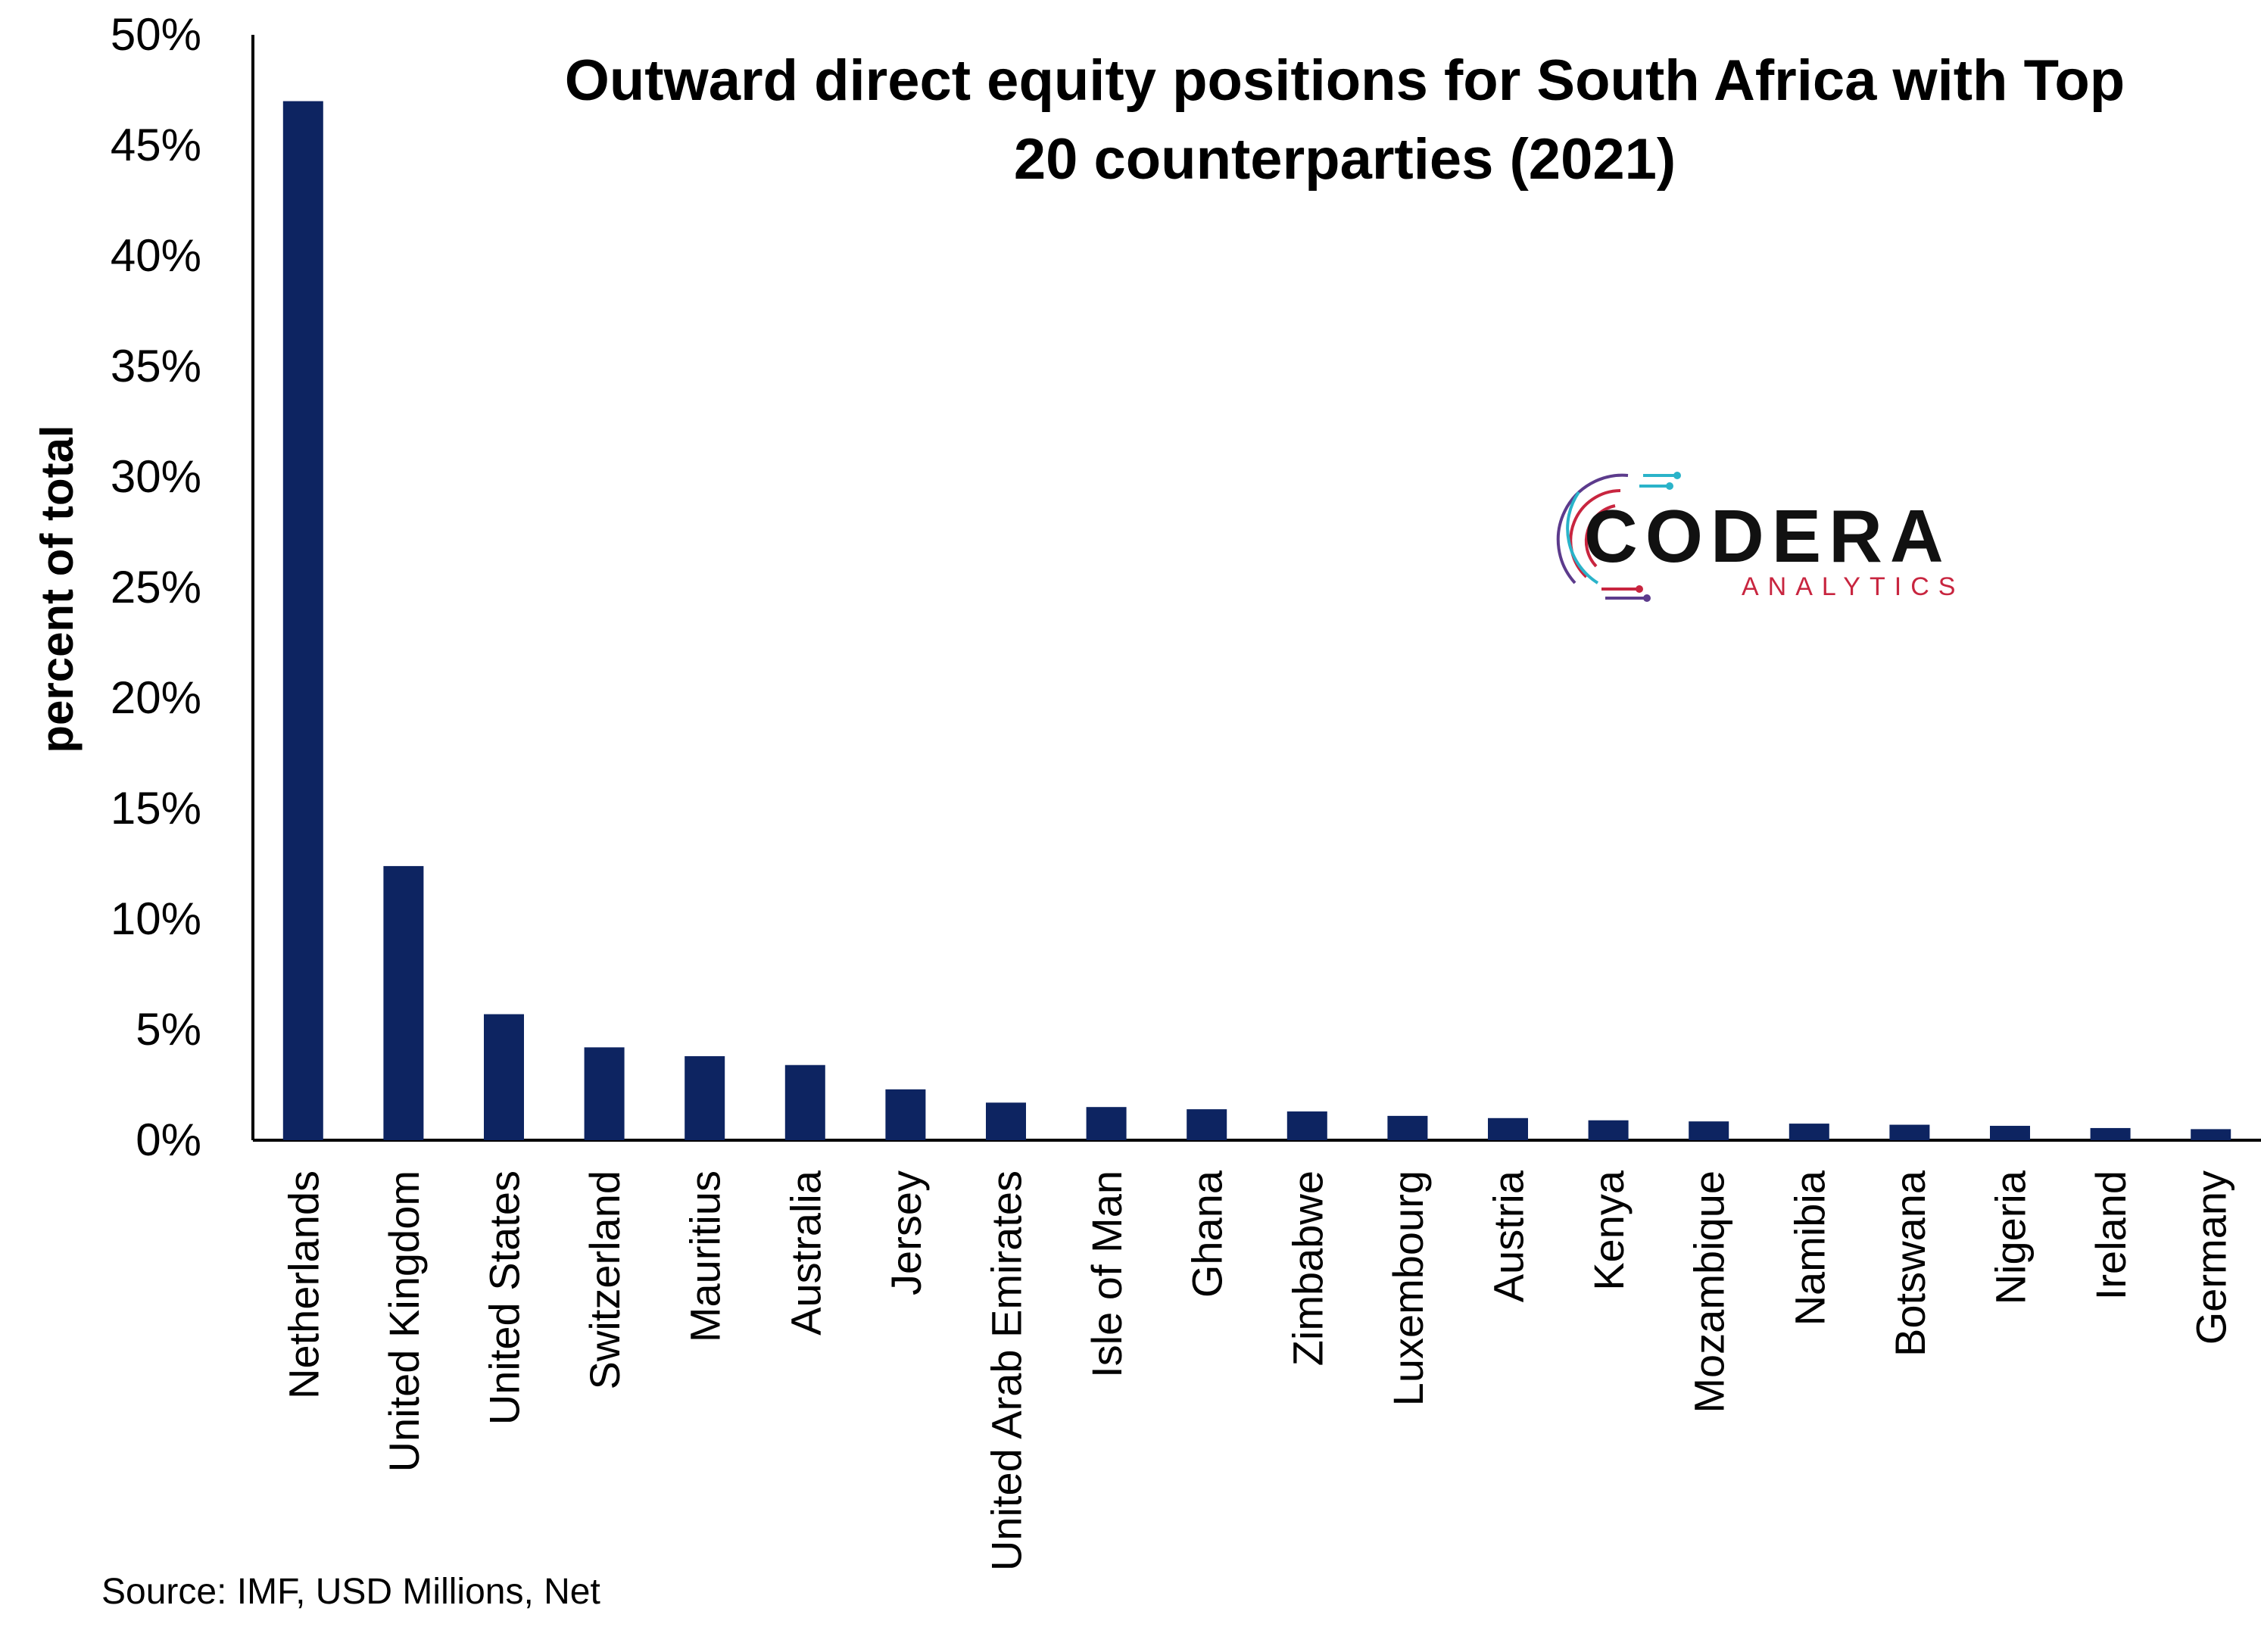 This screenshot has width=2261, height=1652. What do you see at coordinates (404, 1321) in the screenshot?
I see `x-tick-label: United Kingdom` at bounding box center [404, 1321].